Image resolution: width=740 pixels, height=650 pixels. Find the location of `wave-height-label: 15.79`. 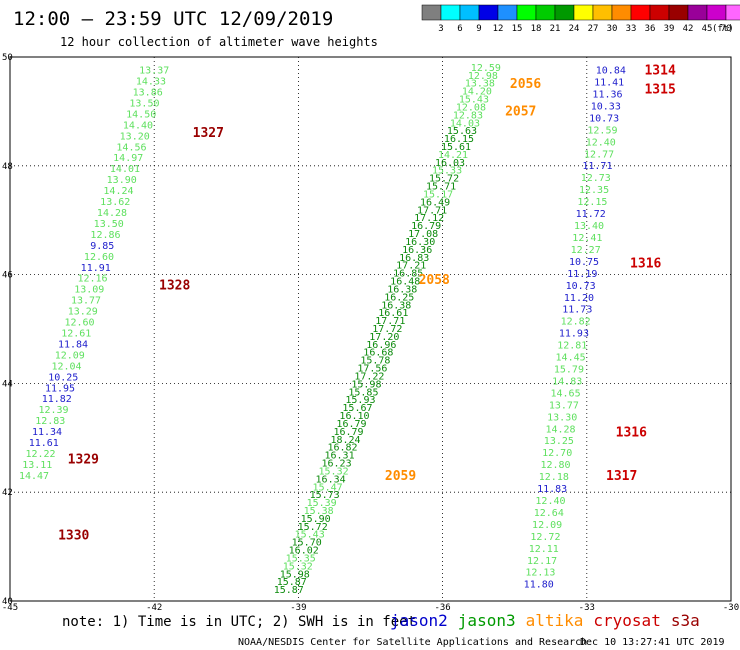

wave-height-label: 15.79 is located at coordinates (569, 369).